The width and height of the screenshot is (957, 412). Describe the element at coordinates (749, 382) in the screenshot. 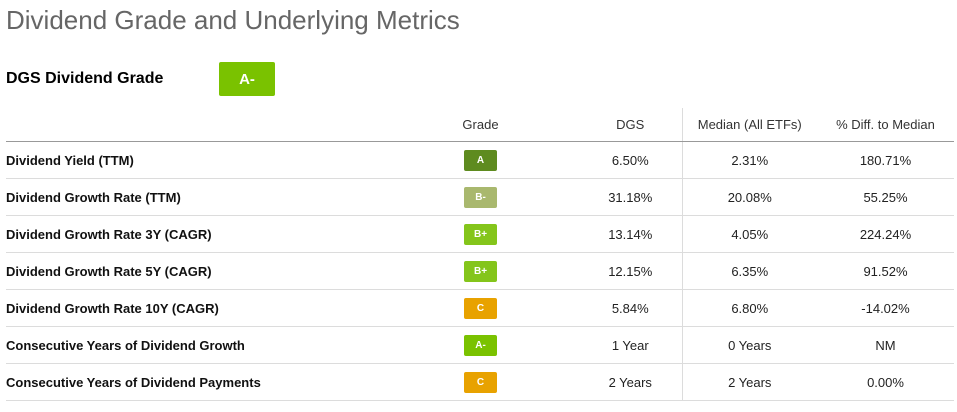

I see `median-value-cell: 2 Years` at that location.